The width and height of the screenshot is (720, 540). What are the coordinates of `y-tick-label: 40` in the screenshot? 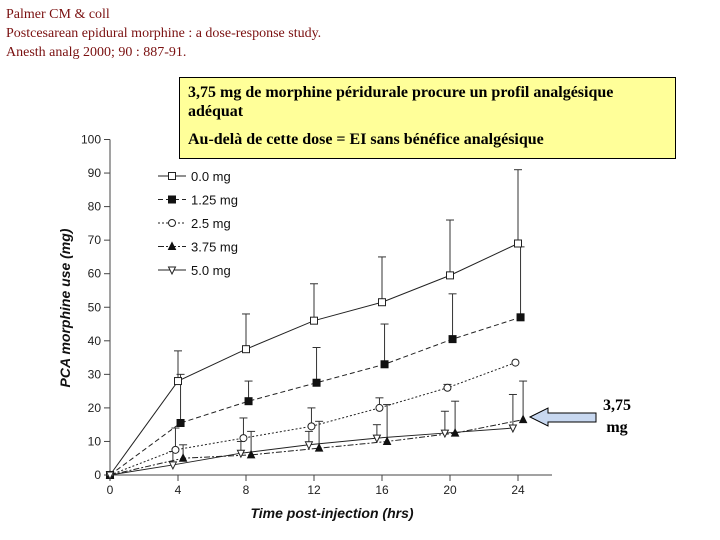 It's located at (95, 341).